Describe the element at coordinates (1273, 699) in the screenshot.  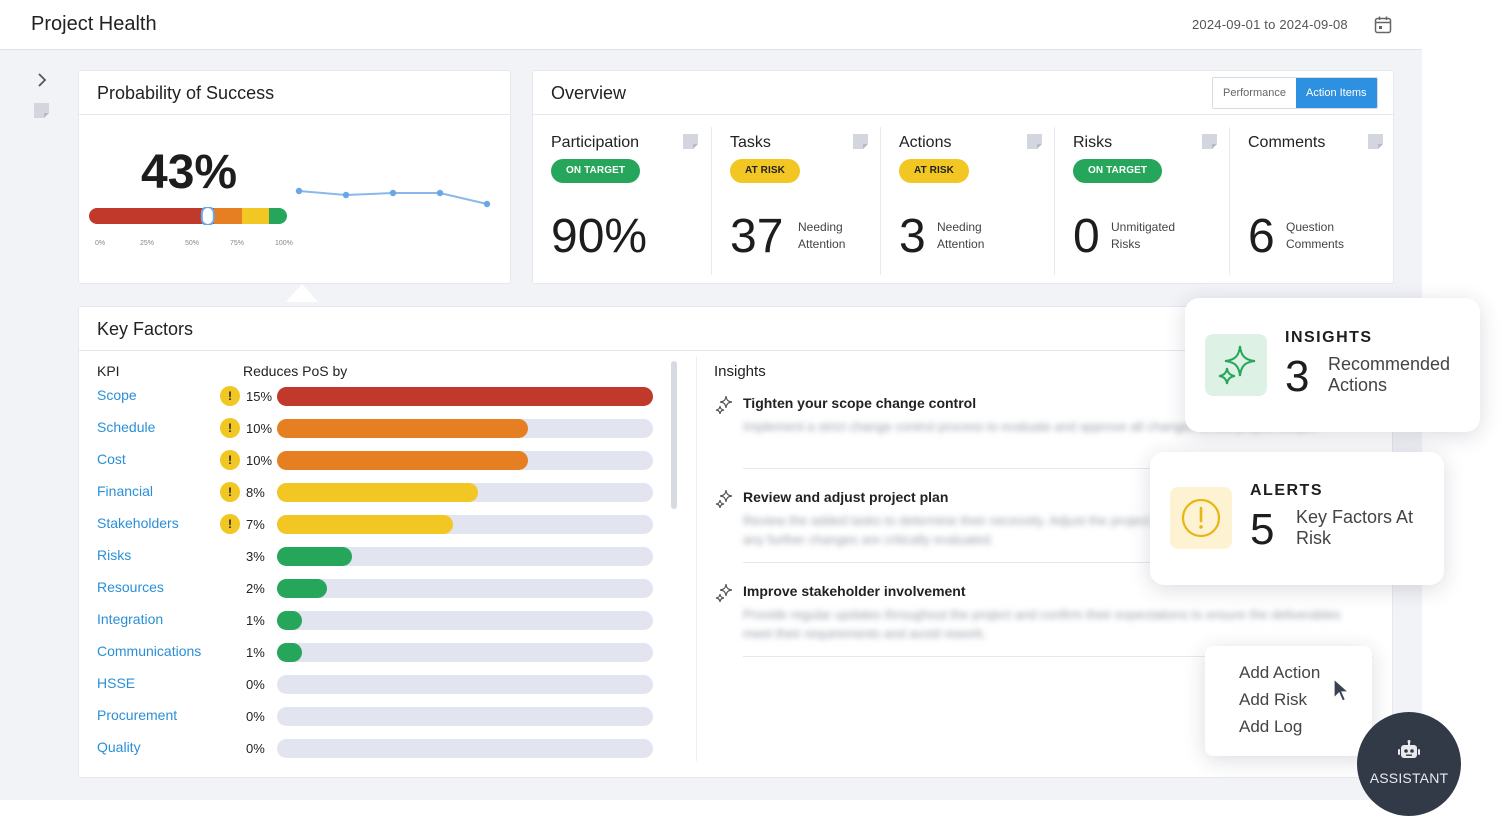
I see `menu-item-add-risk: Add Risk` at that location.